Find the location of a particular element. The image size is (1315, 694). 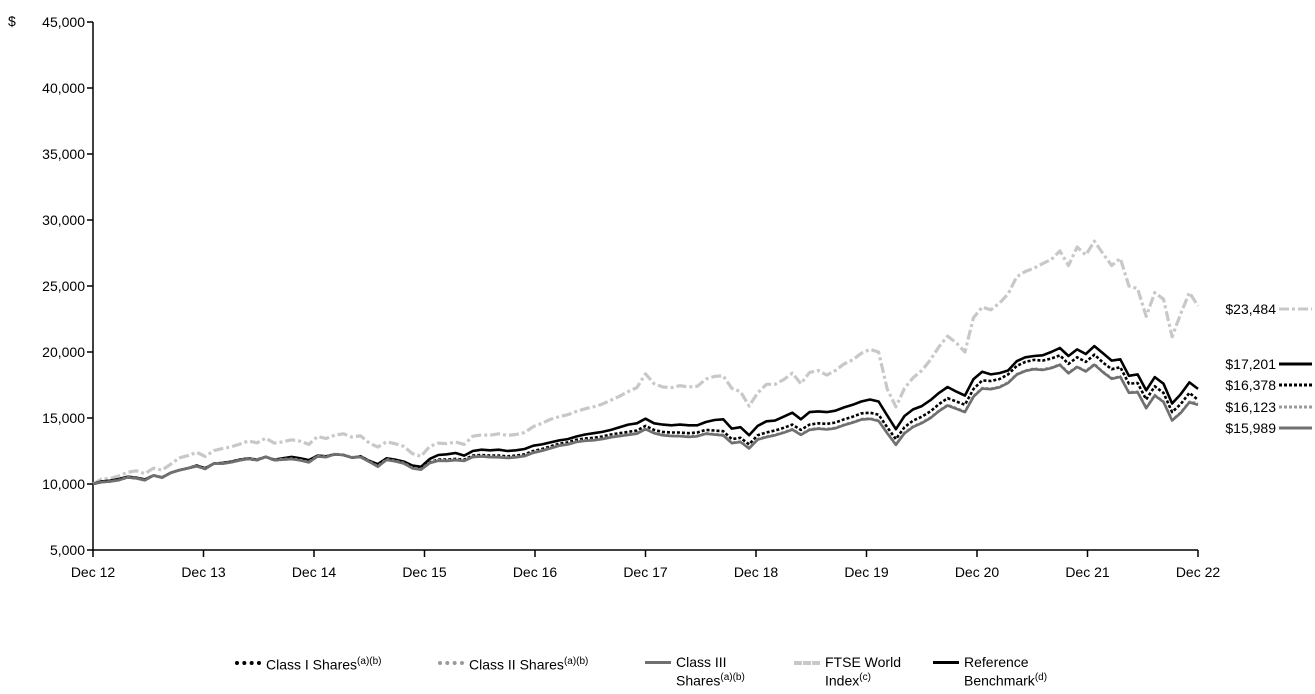

y-tick-label: 20,000 is located at coordinates (63, 352).